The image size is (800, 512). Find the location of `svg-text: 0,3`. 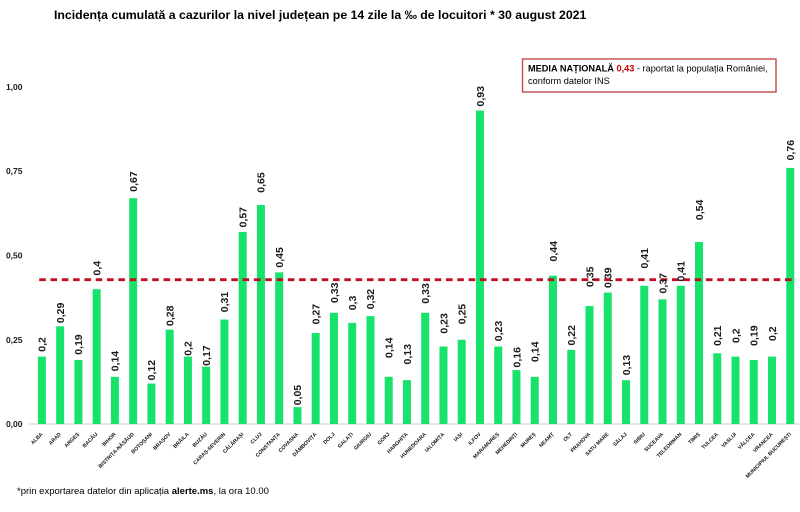

svg-text: 0,3 is located at coordinates (353, 303).